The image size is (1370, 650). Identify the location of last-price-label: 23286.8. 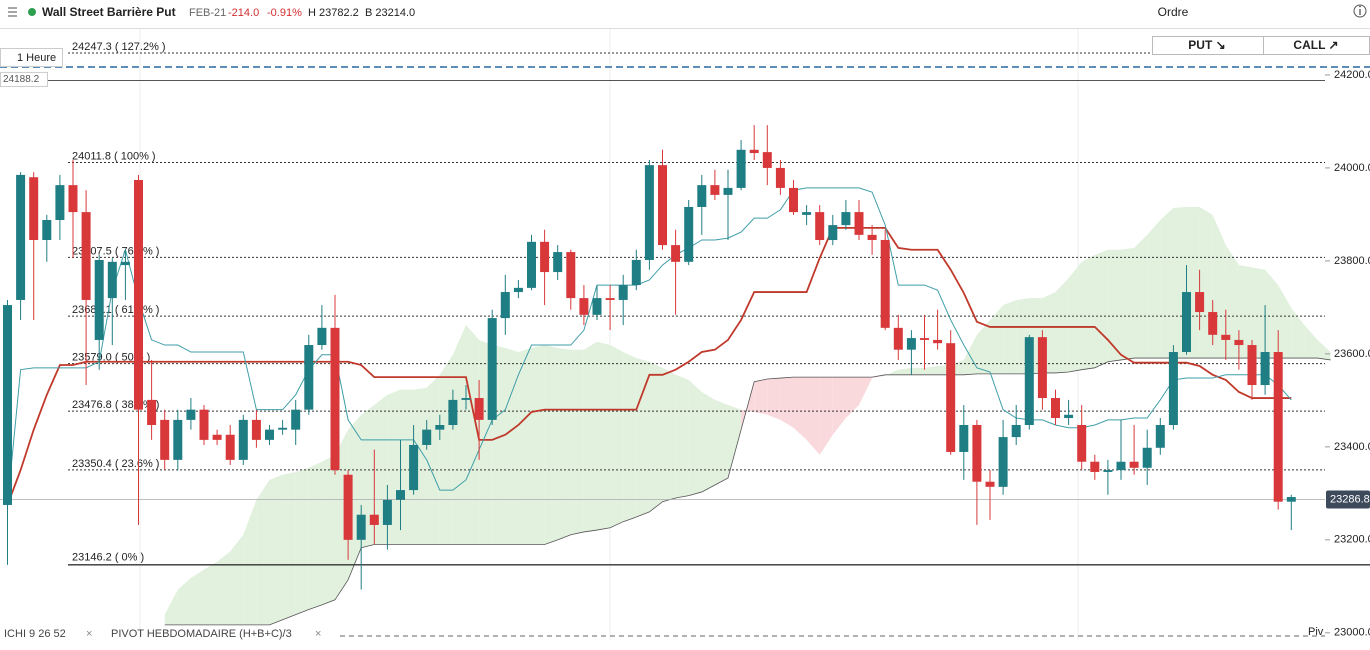
(1350, 499).